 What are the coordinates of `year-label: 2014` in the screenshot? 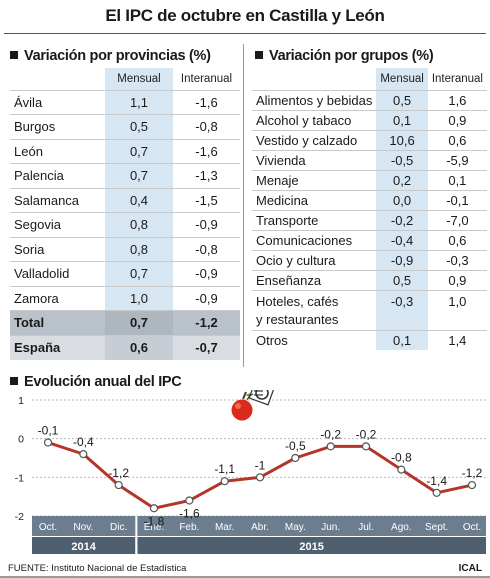 It's located at (83, 547).